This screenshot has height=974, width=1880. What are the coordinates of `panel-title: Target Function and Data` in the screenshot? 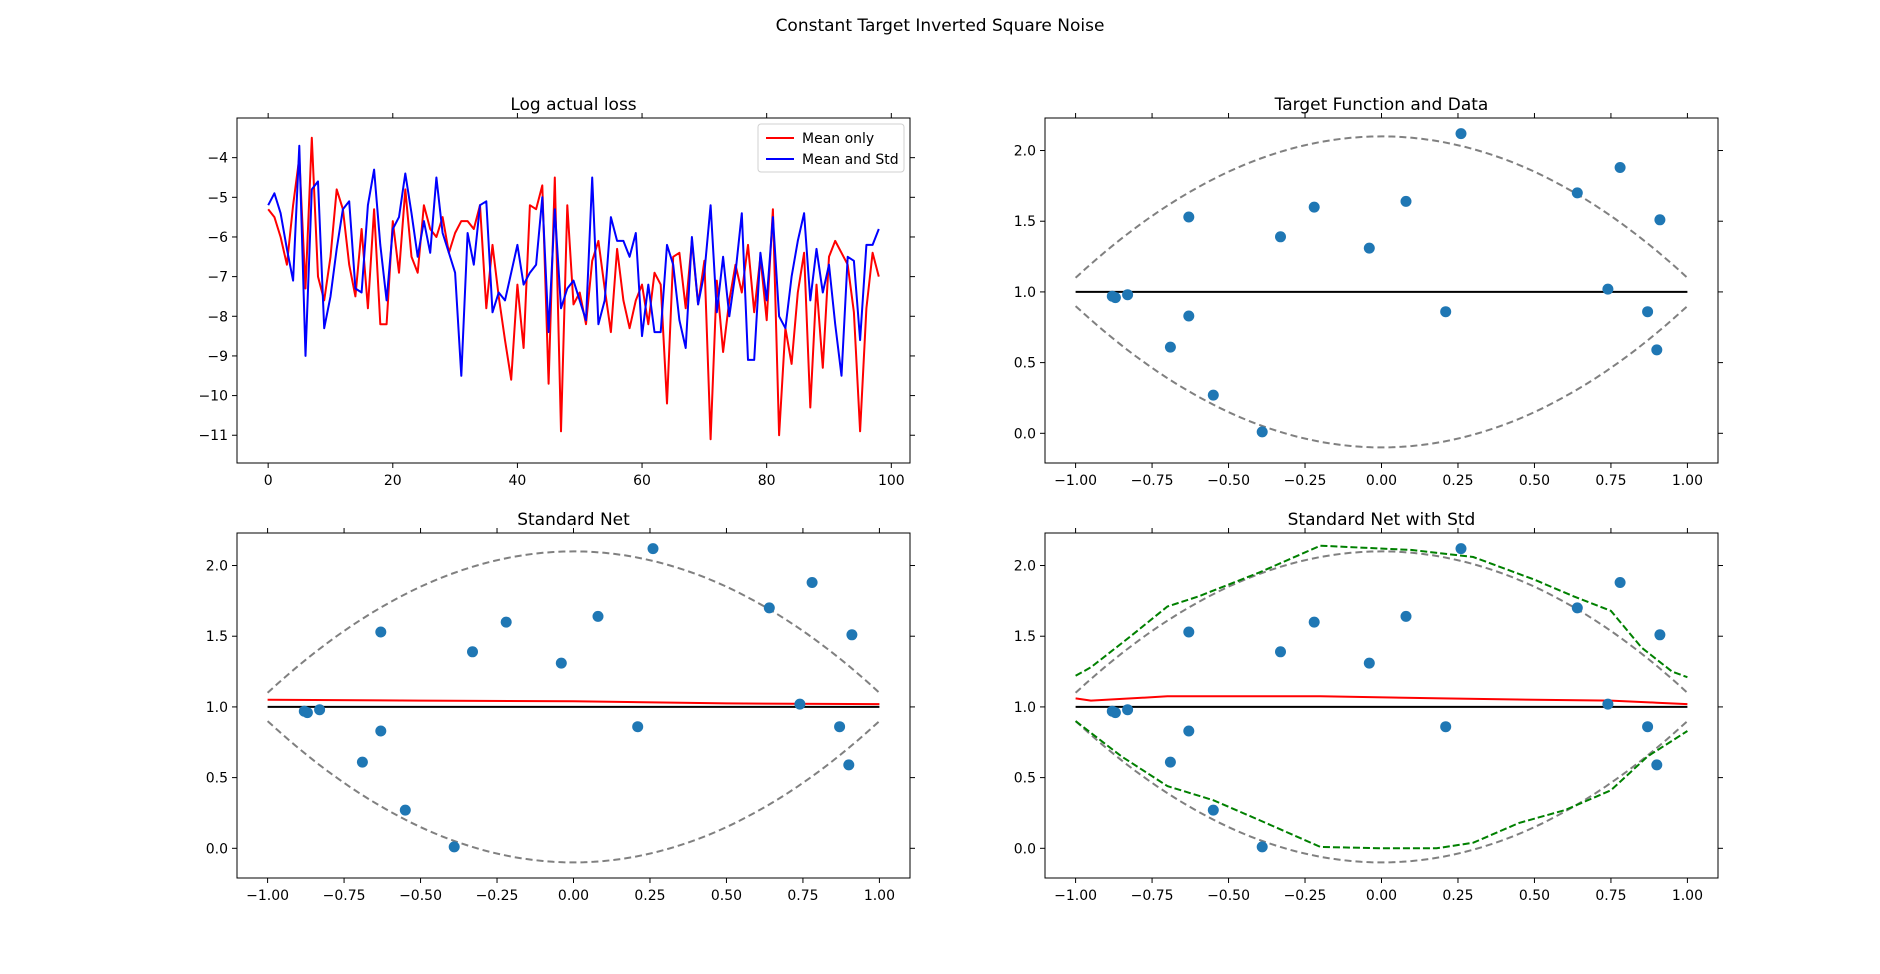 It's located at (1381, 105).